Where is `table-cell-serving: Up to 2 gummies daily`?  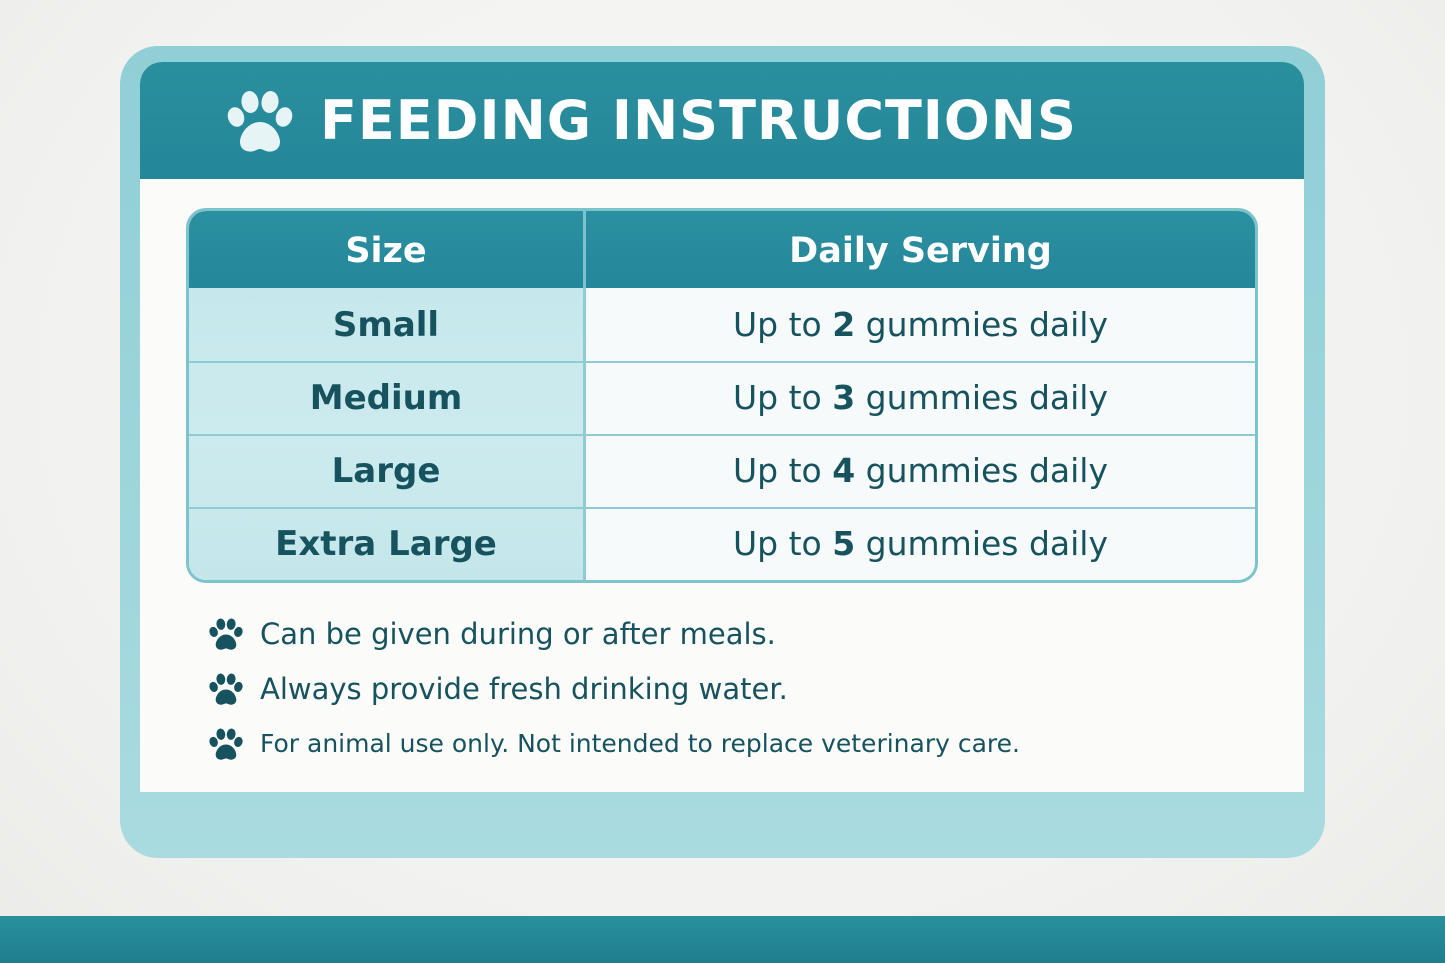 table-cell-serving: Up to 2 gummies daily is located at coordinates (920, 325).